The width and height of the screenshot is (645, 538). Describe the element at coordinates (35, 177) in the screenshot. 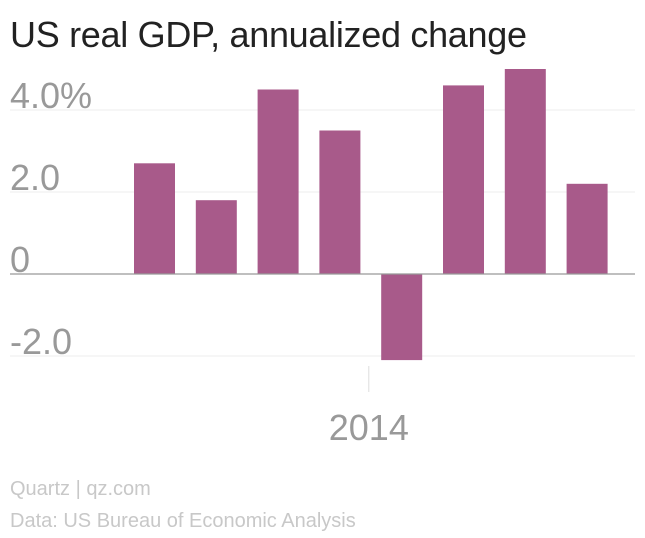

I see `y-tick-label: 2.0` at that location.